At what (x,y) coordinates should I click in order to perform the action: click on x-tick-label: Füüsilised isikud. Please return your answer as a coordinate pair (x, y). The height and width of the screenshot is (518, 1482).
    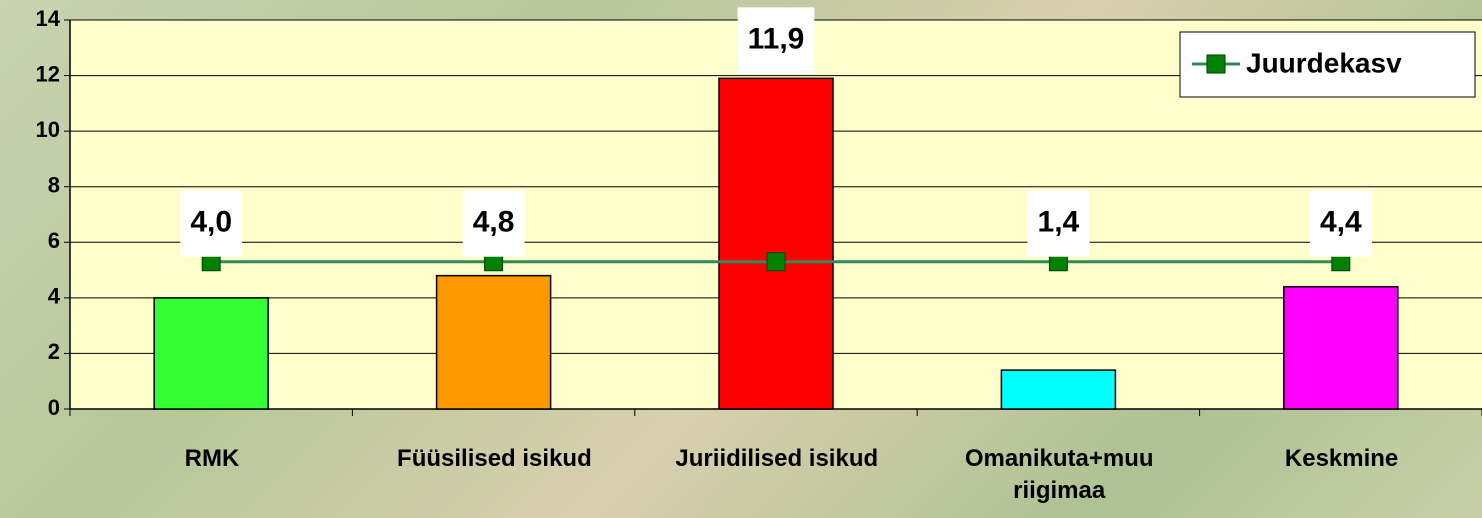
    Looking at the image, I should click on (494, 458).